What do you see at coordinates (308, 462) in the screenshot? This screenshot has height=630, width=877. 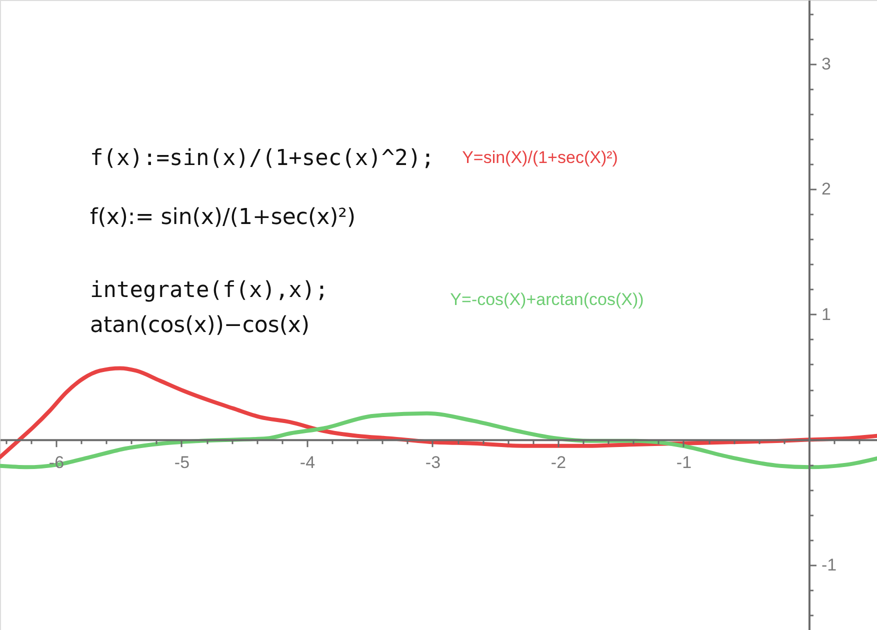 I see `x-tick-label: -4` at bounding box center [308, 462].